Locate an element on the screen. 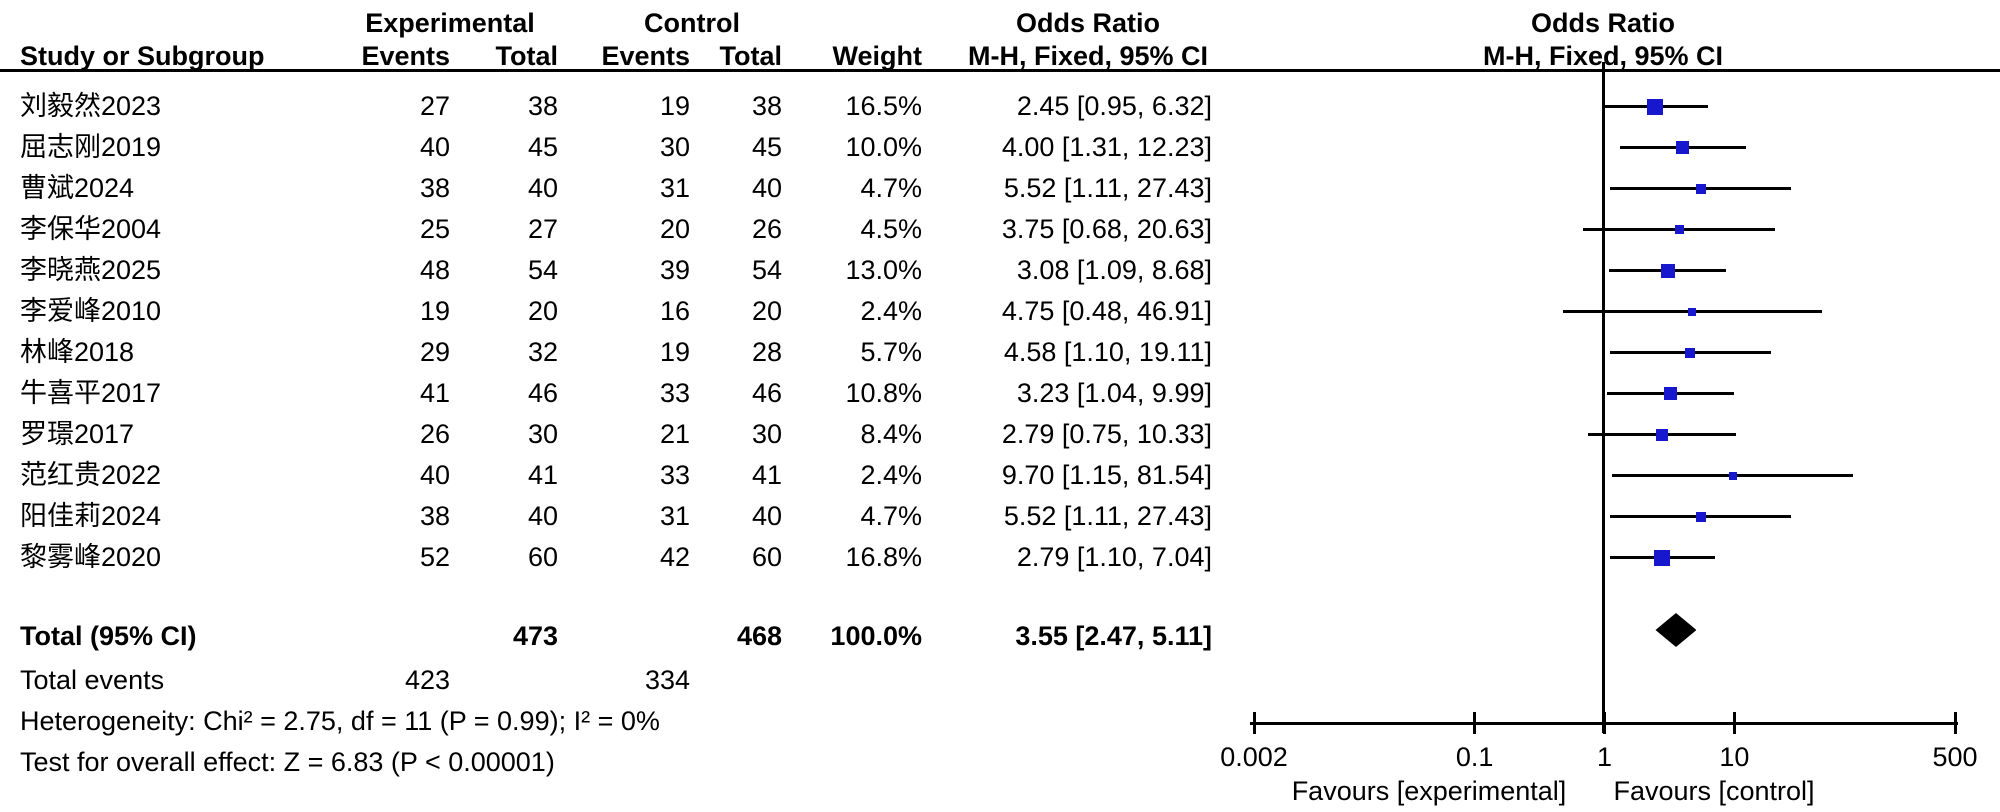 This screenshot has width=2000, height=812. ctrl-events-cell: 30 is located at coordinates (674, 147).